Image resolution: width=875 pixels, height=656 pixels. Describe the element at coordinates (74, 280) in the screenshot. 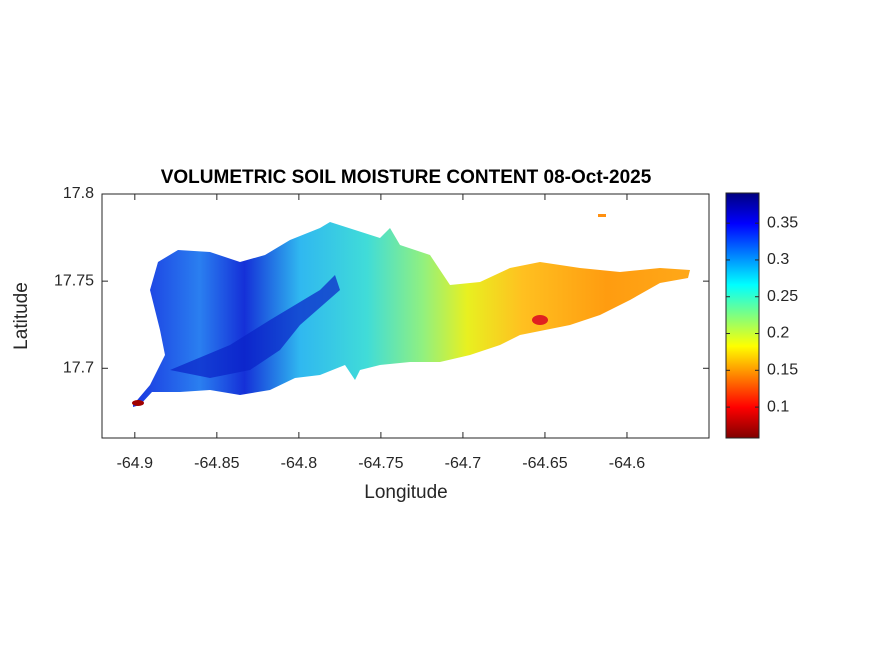

I see `y-tick-label: 17.75` at that location.